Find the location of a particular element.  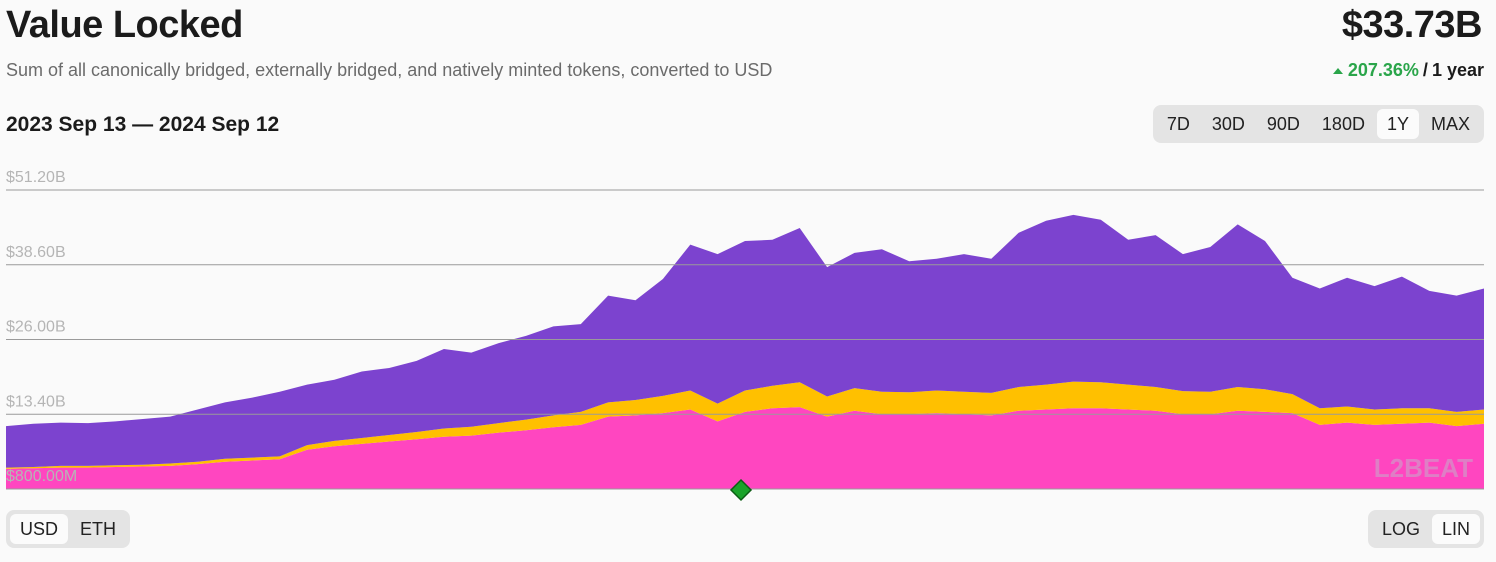

period-180d-button: 180D is located at coordinates (1343, 124).